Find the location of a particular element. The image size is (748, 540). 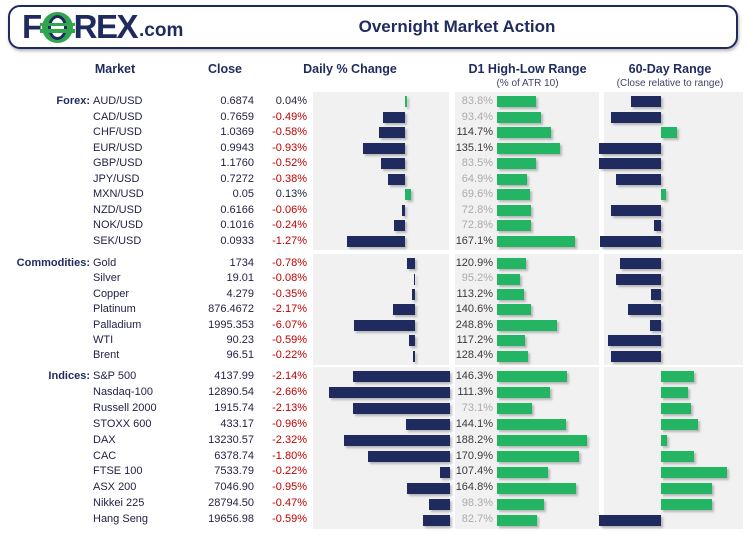

close-value: 1915.74 is located at coordinates (234, 407).